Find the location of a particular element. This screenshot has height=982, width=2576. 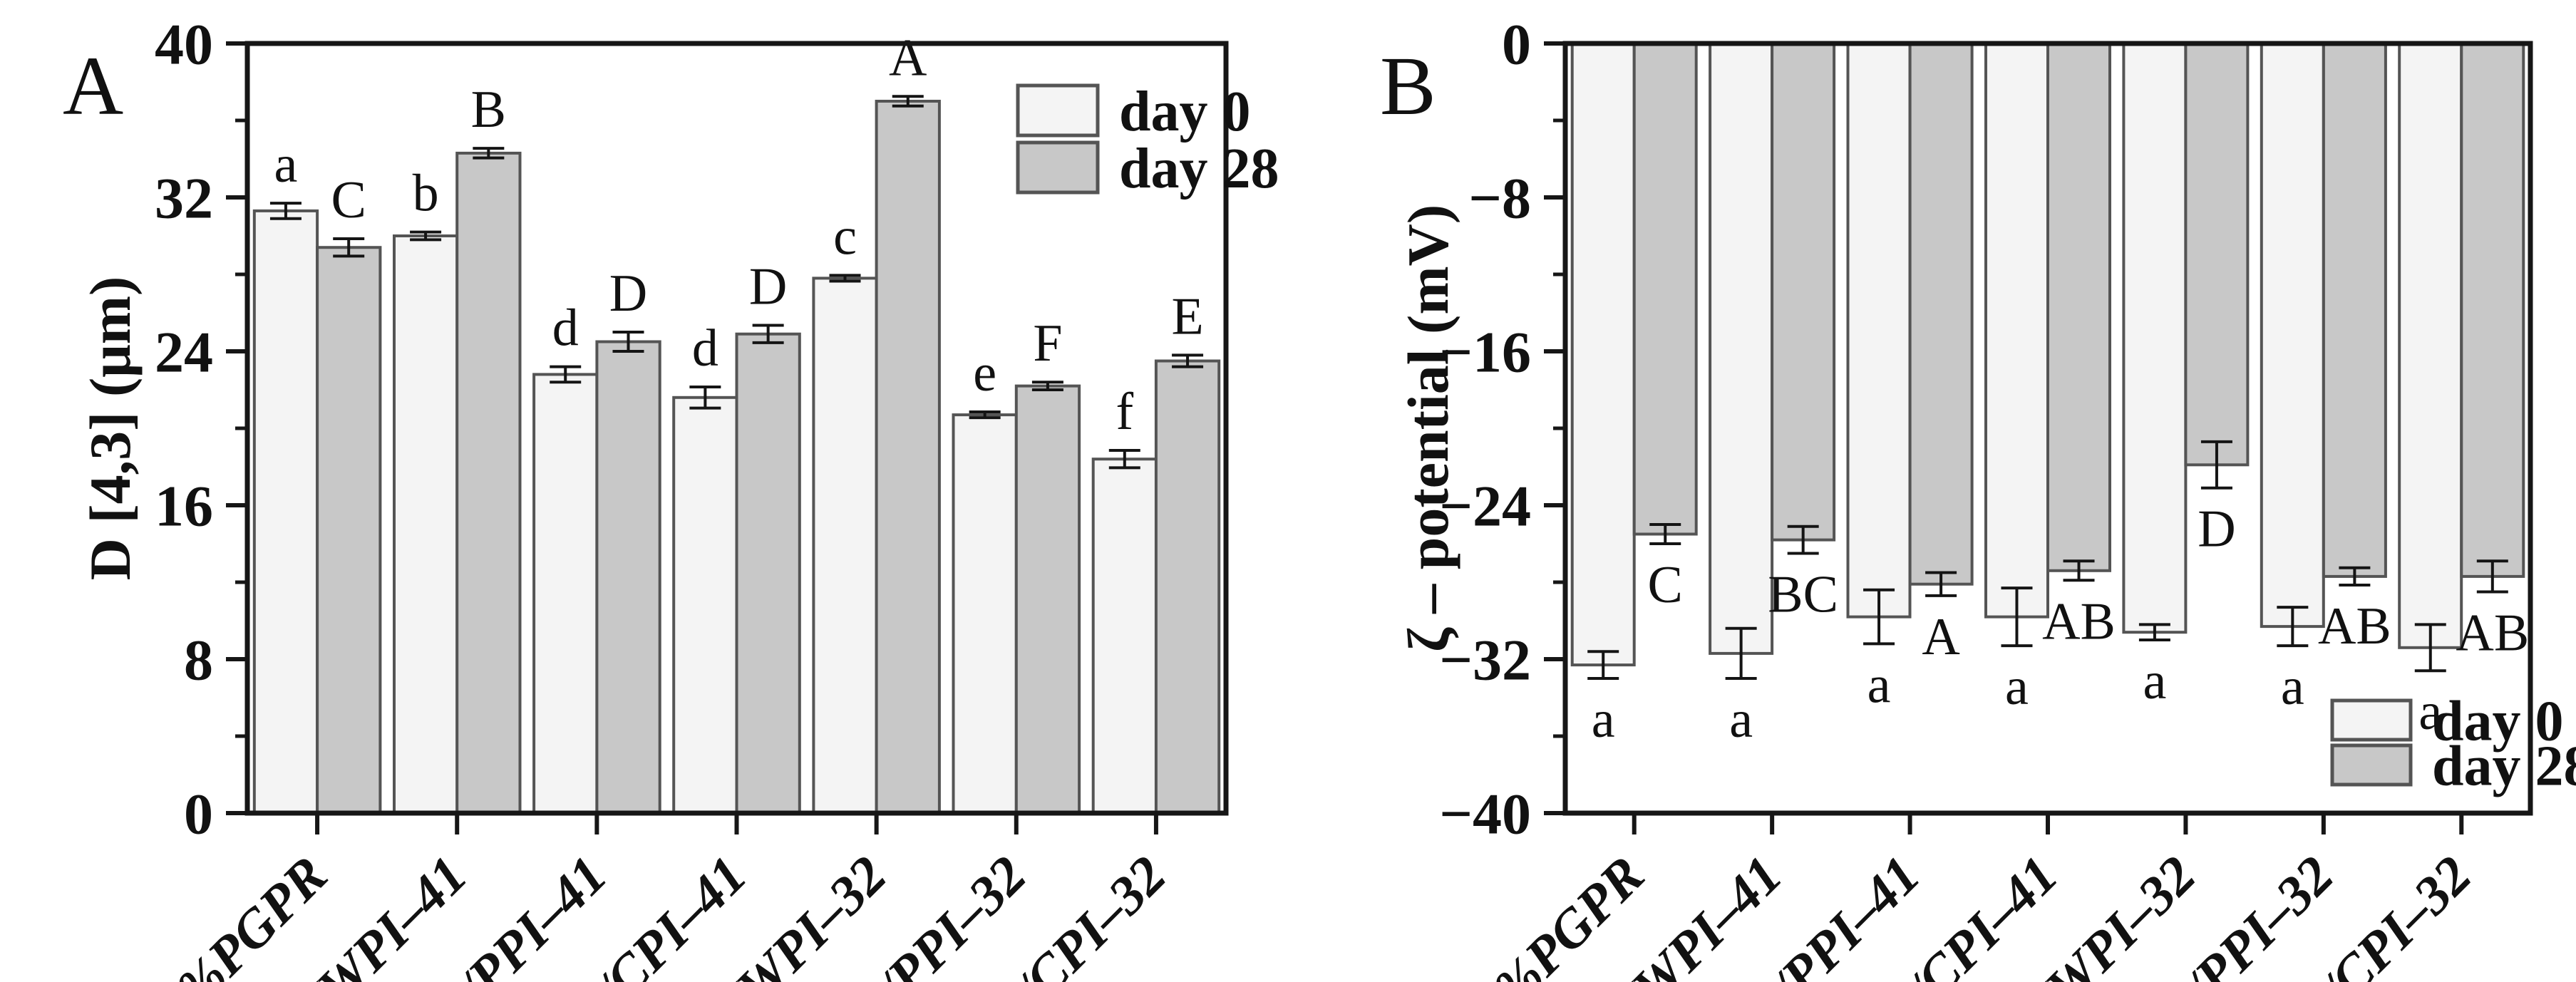

bar-B-day28-P/CPI–32 is located at coordinates (2492, 310).